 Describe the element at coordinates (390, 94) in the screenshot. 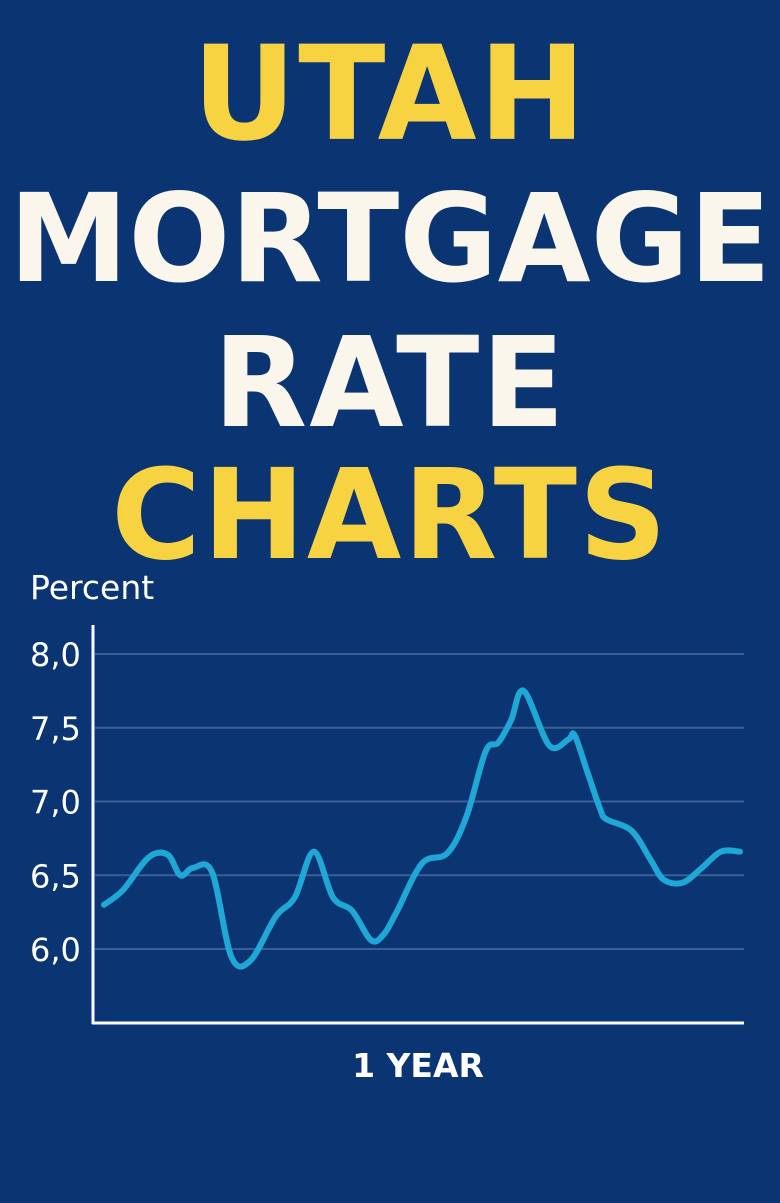

I see `title-line-utah: UTAH` at that location.